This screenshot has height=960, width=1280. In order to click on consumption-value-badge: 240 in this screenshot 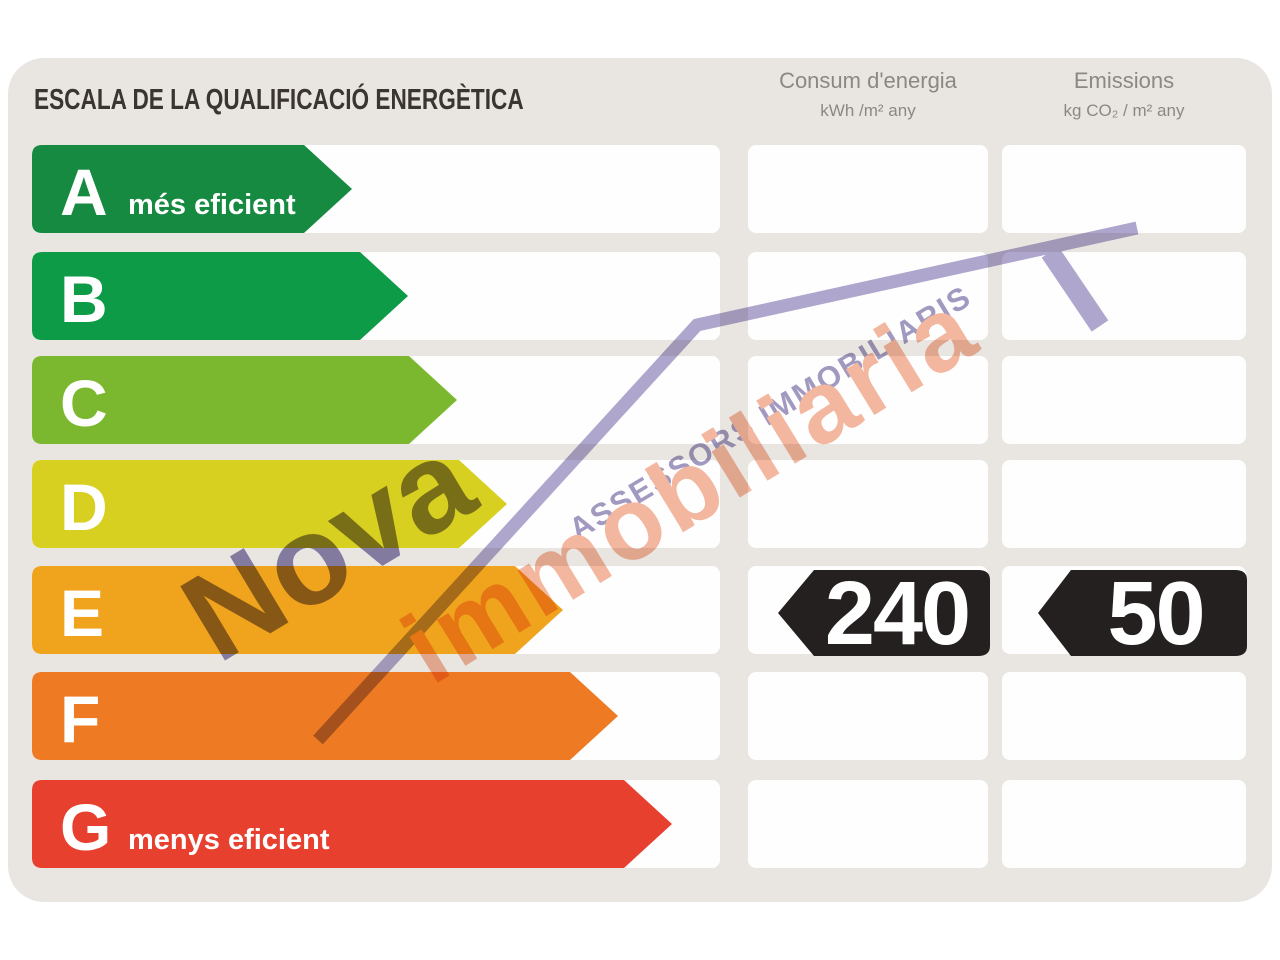, I will do `click(884, 614)`.